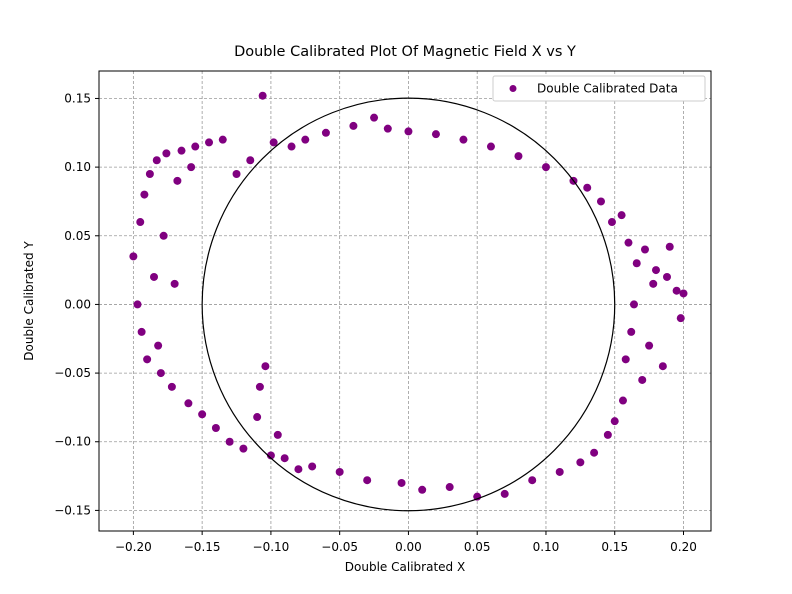 This screenshot has height=594, width=792. I want to click on x-tick-label: 0.15, so click(614, 547).